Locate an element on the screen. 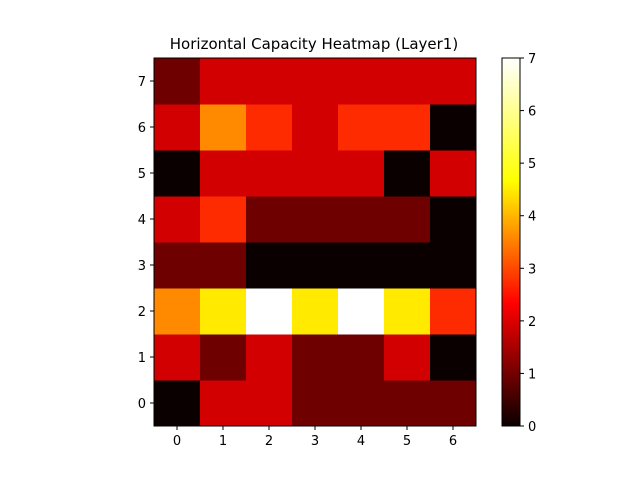 Image resolution: width=640 pixels, height=480 pixels. y-tick-label: 7 is located at coordinates (142, 82).